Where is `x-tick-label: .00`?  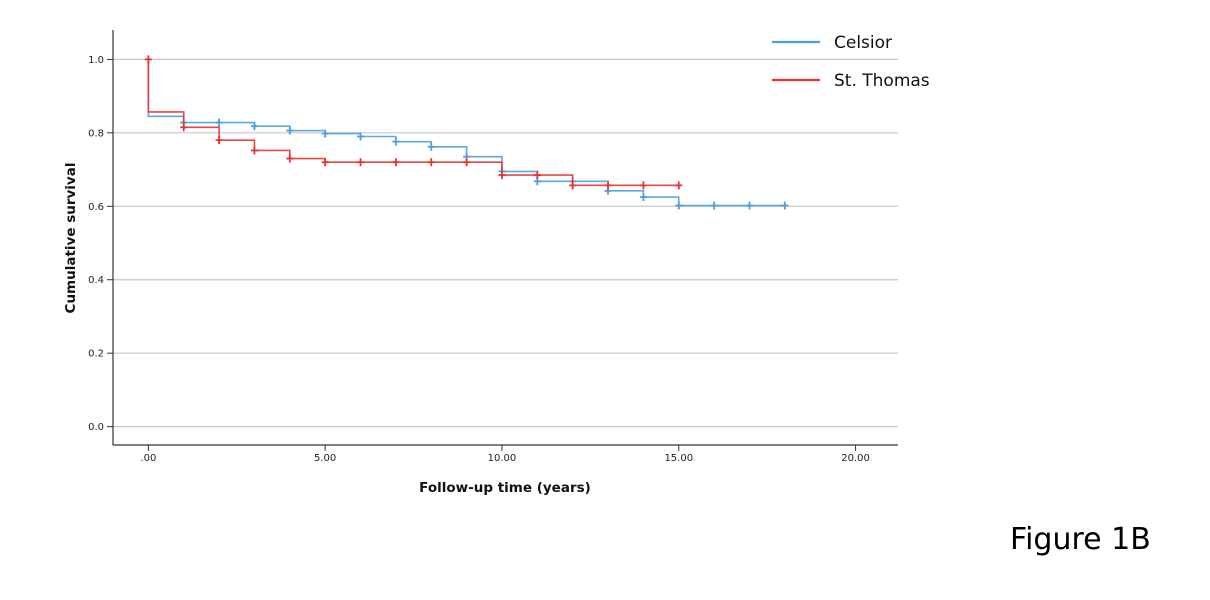
x-tick-label: .00 is located at coordinates (148, 458).